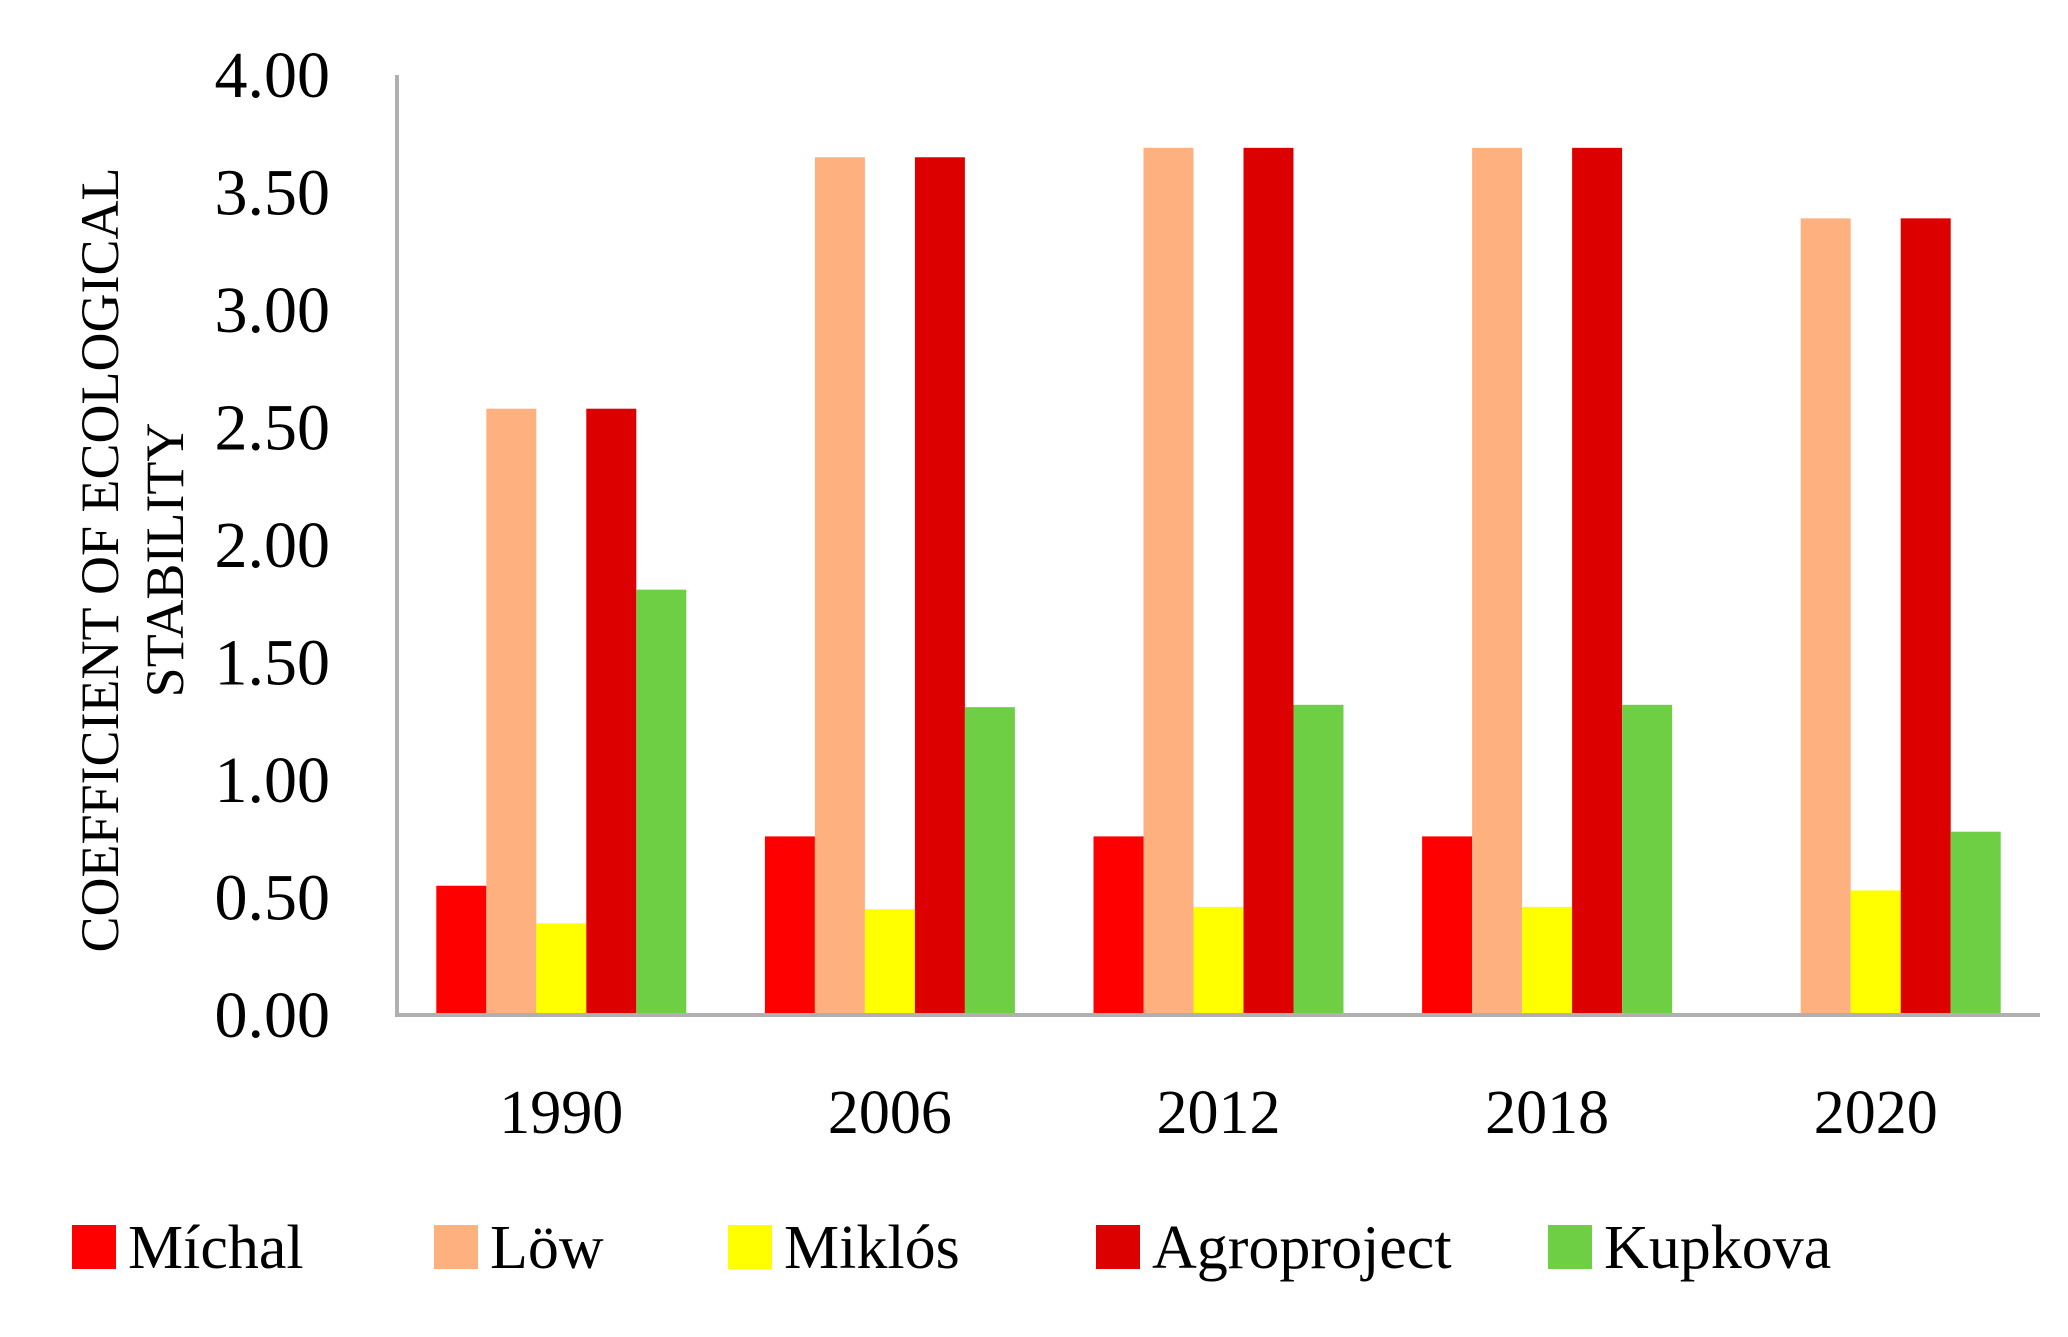 The height and width of the screenshot is (1337, 2068). I want to click on x-category-label: 1990, so click(561, 1113).